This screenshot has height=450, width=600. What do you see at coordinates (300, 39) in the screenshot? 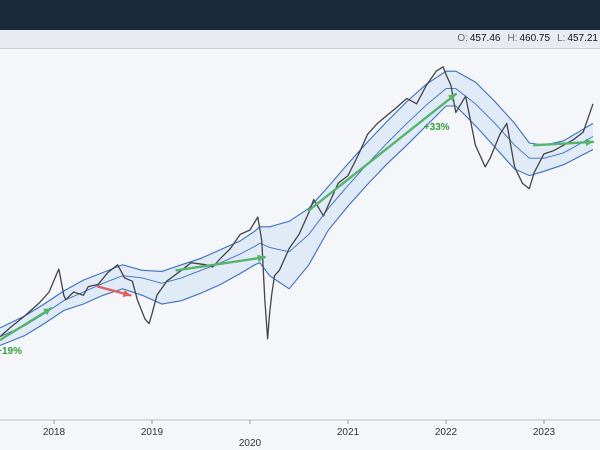
I see `price-info-bar` at bounding box center [300, 39].